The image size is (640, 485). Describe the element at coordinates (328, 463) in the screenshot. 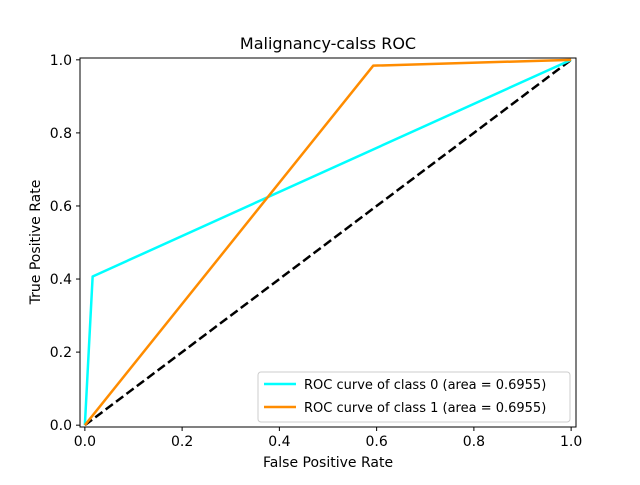

I see `x-axis-label: False Positive Rate` at that location.